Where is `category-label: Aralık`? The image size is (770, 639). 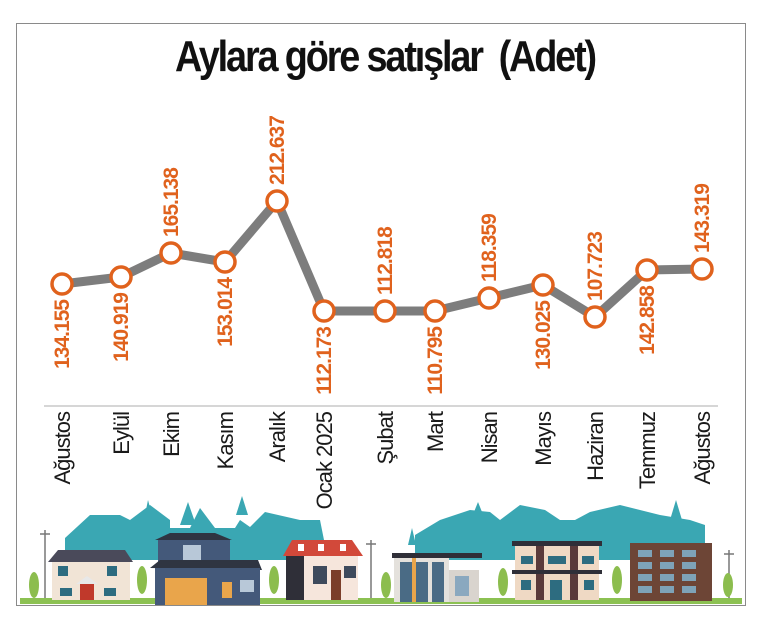 category-label: Aralık is located at coordinates (277, 436).